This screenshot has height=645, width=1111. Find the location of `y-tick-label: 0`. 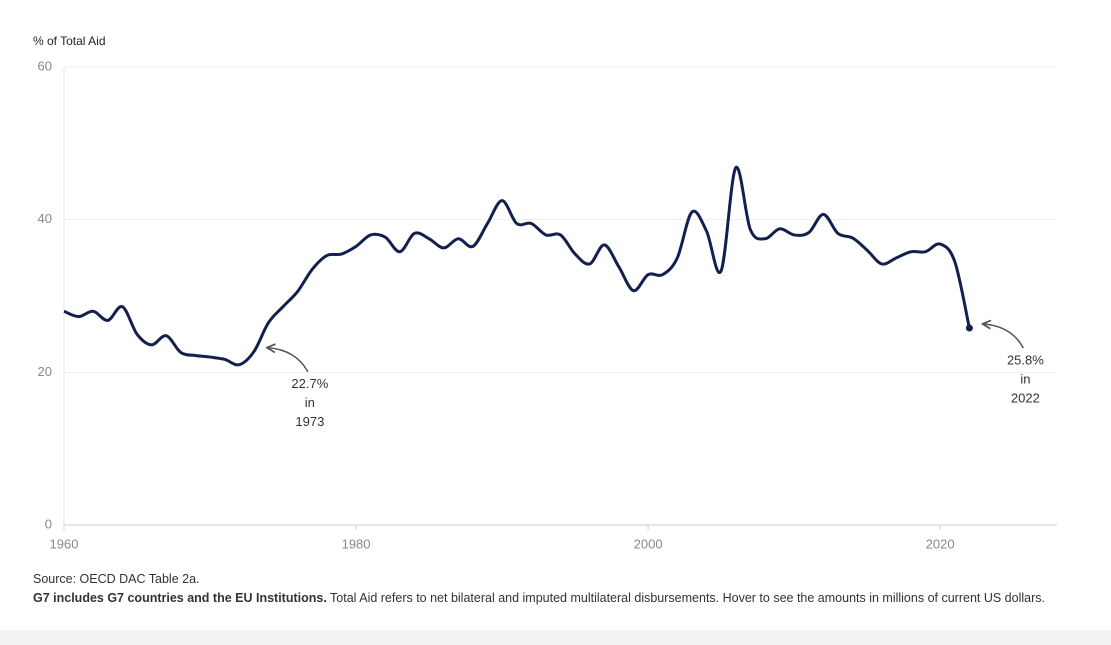

y-tick-label: 0 is located at coordinates (48, 523).